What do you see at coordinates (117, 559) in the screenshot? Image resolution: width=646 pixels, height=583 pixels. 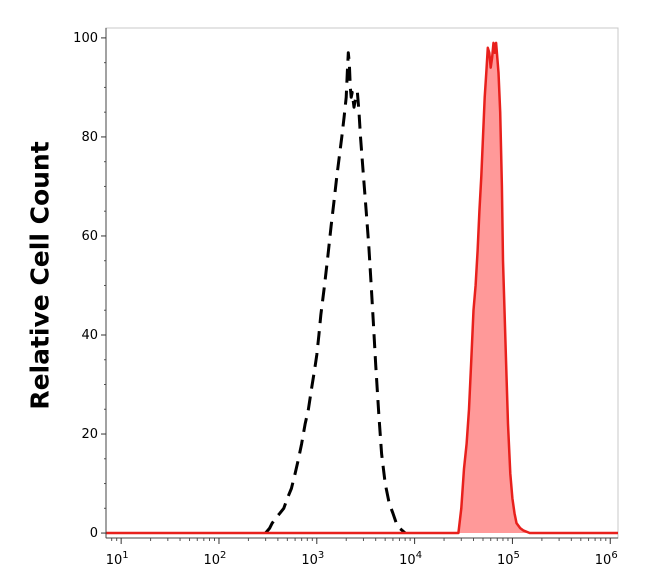 I see `x-tick-label: 10¹` at bounding box center [117, 559].